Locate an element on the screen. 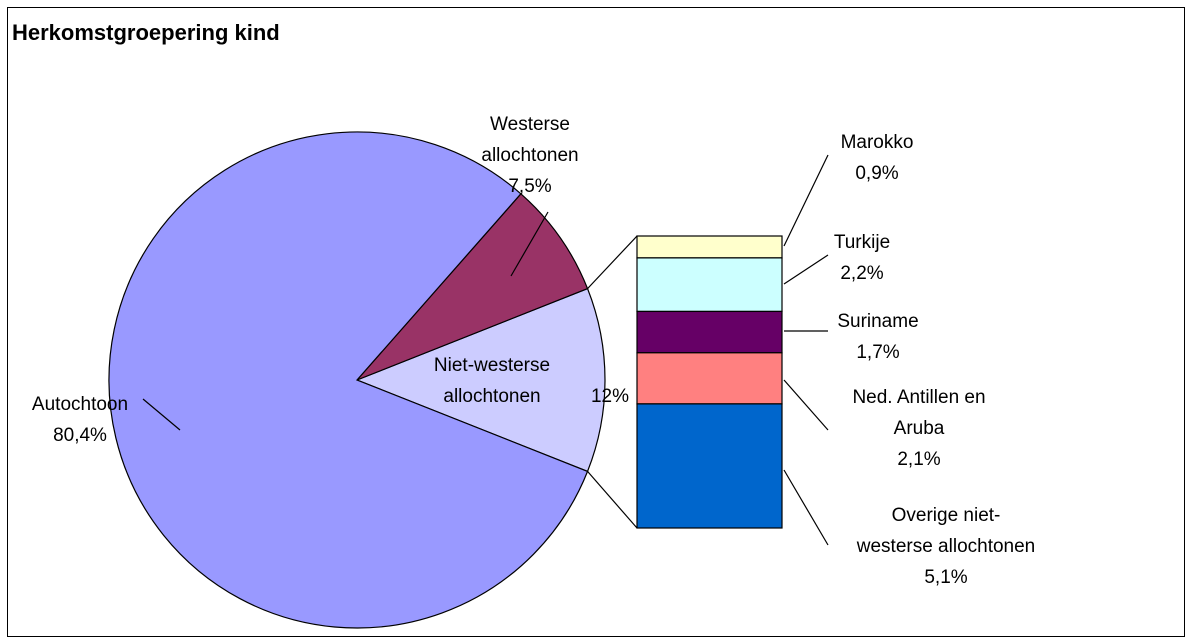 The height and width of the screenshot is (644, 1194). bar-segment-overige-niet-westerse-allochtonen is located at coordinates (709, 466).